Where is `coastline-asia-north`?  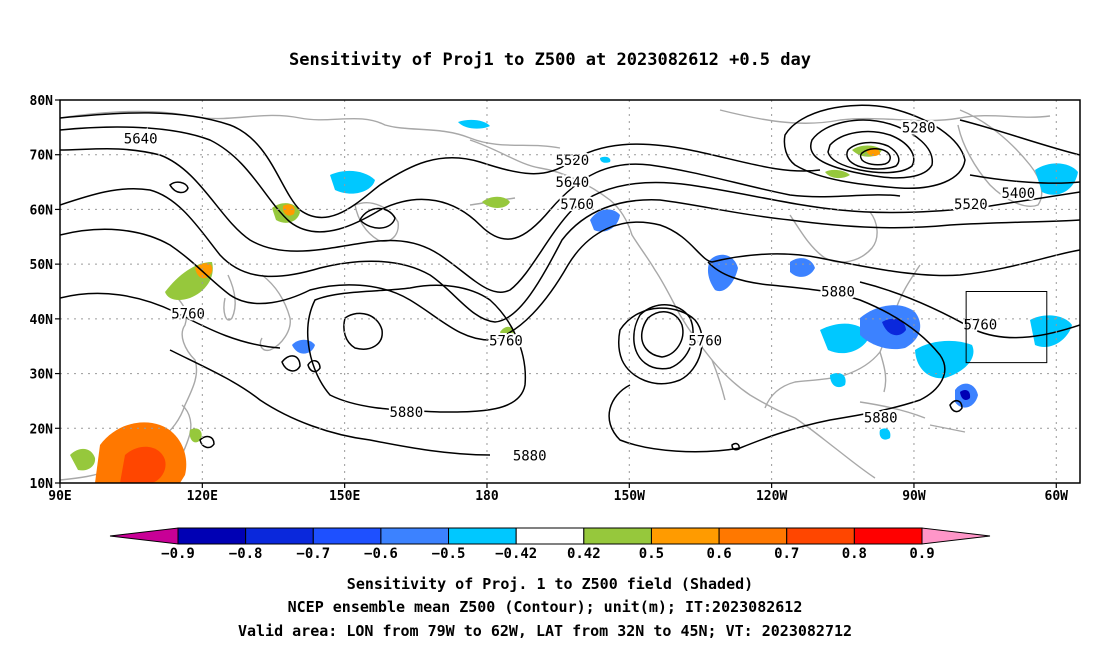
coastline-asia-north is located at coordinates (310, 129).